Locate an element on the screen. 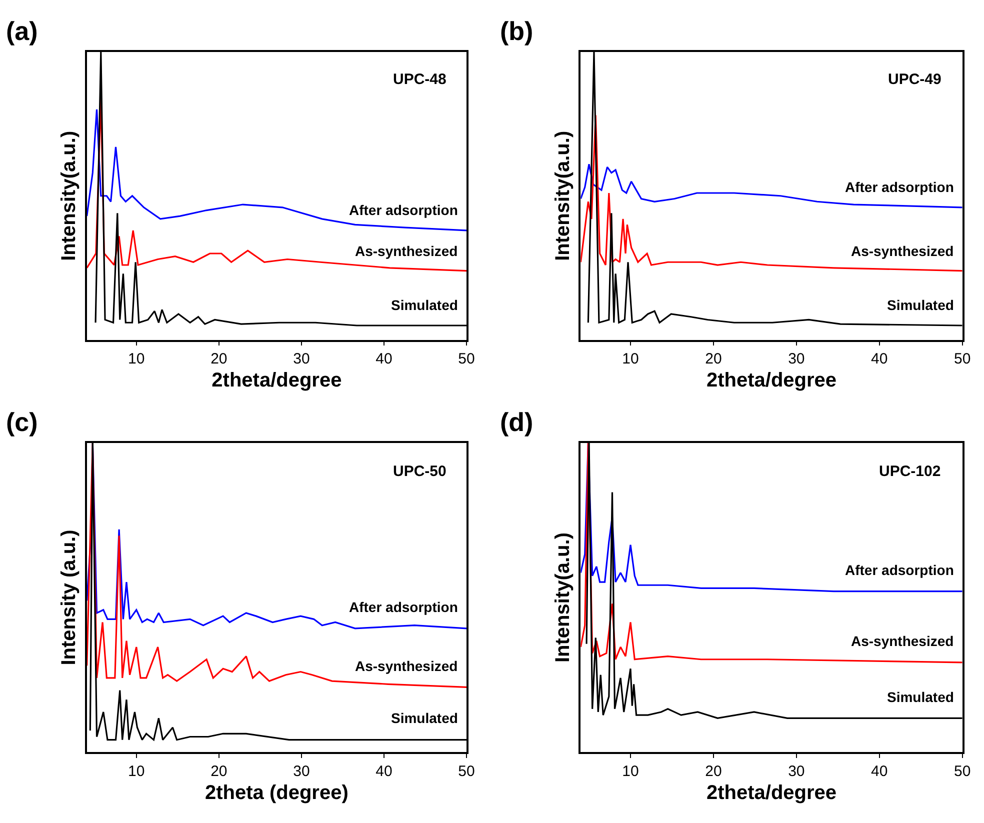 This screenshot has height=823, width=984. y-axis-title: Intensity (a.u.) is located at coordinates (69, 598).